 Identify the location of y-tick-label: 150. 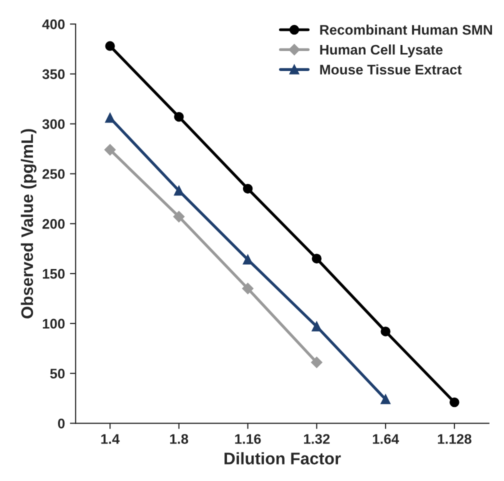
(53, 273).